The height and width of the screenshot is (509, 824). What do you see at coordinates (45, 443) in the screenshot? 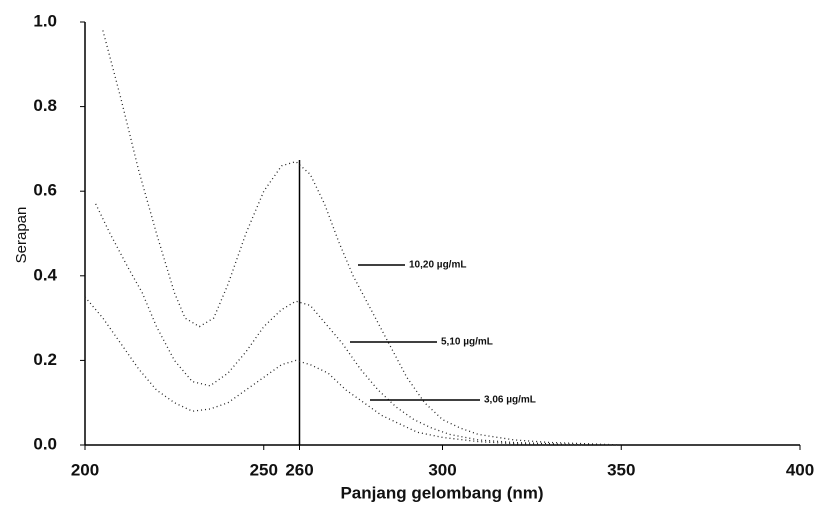
I see `y-tick-label: 0.0` at bounding box center [45, 443].